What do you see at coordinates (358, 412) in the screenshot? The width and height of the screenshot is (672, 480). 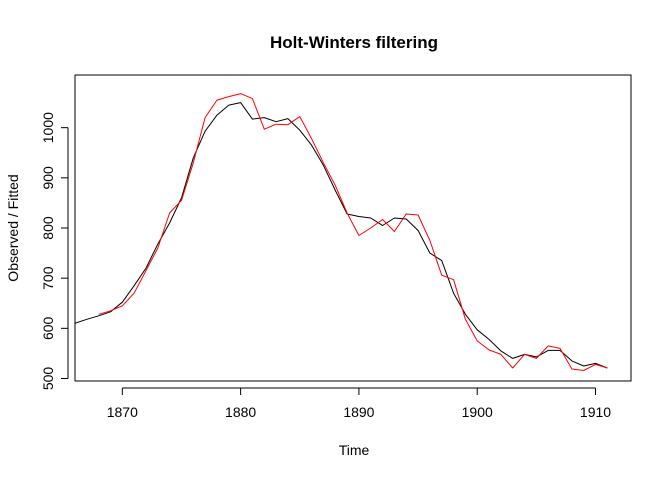 I see `x-tick-label: 1890` at bounding box center [358, 412].